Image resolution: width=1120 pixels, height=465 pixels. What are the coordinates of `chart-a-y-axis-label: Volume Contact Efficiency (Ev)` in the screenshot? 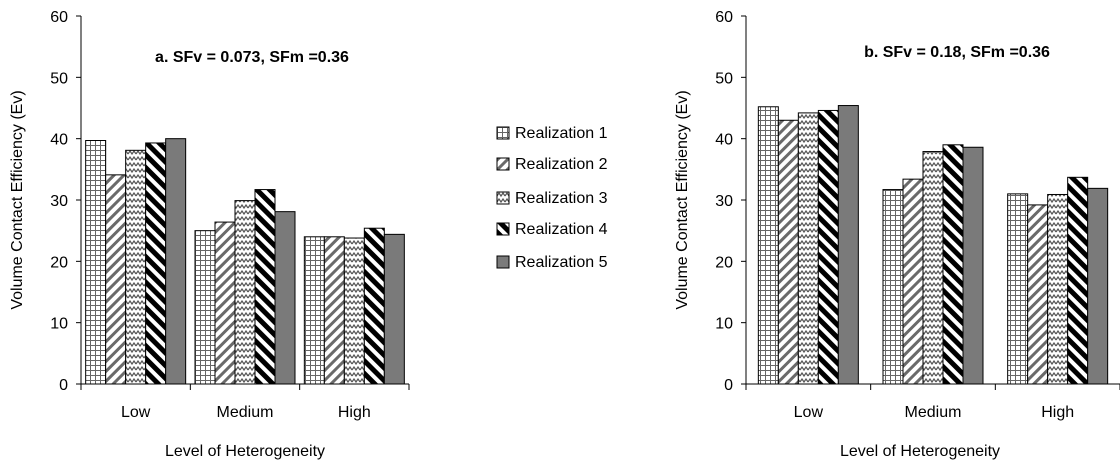 It's located at (17, 199).